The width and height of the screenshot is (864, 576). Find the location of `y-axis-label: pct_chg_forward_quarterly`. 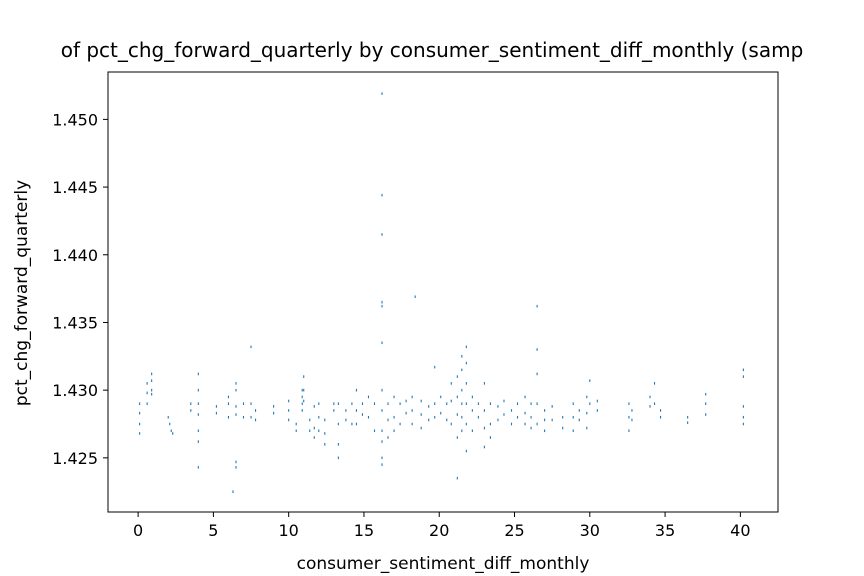

y-axis-label: pct_chg_forward_quarterly is located at coordinates (22, 293).